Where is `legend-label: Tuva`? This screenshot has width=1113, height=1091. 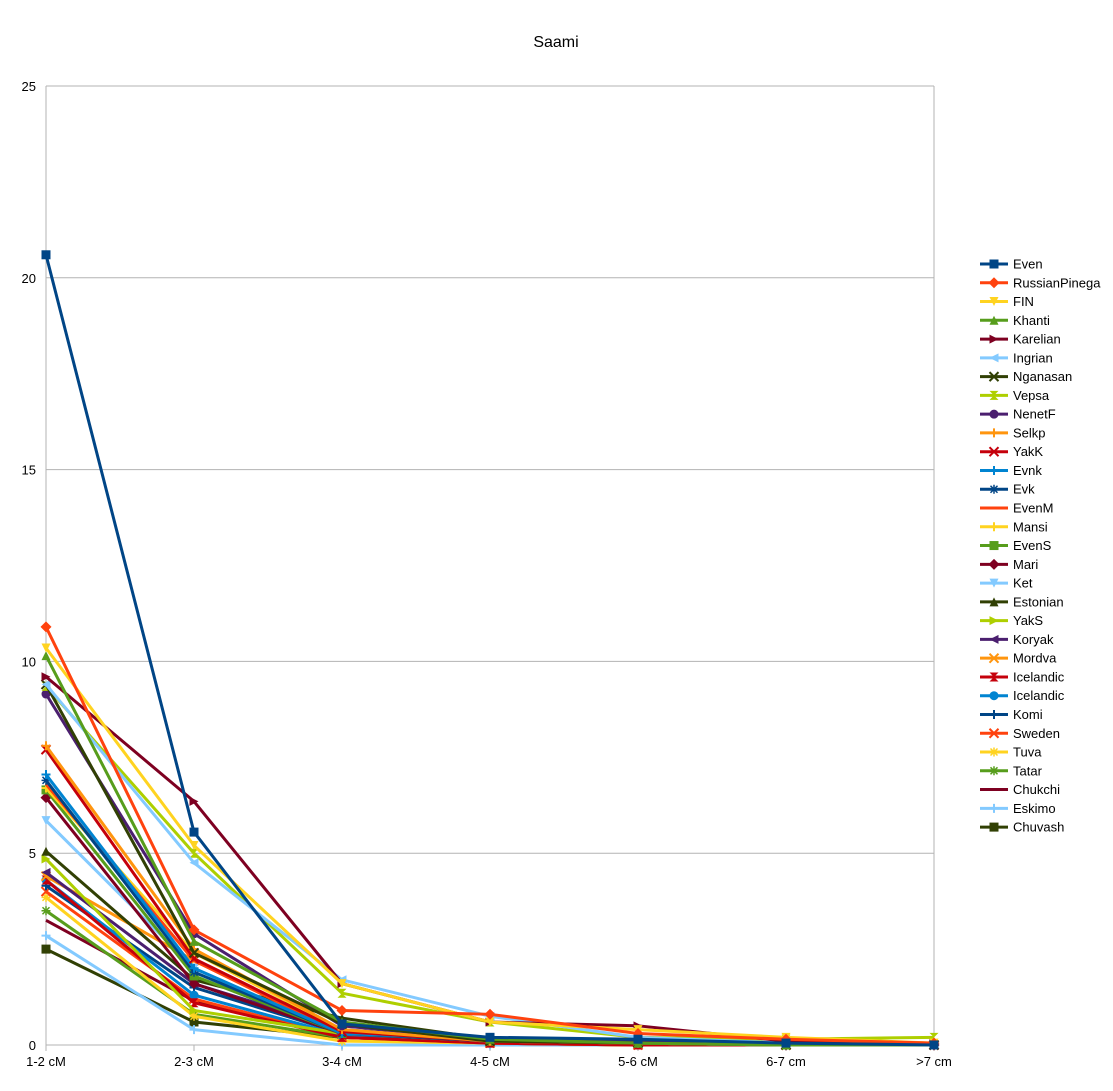
legend-label: Tuva is located at coordinates (1027, 752).